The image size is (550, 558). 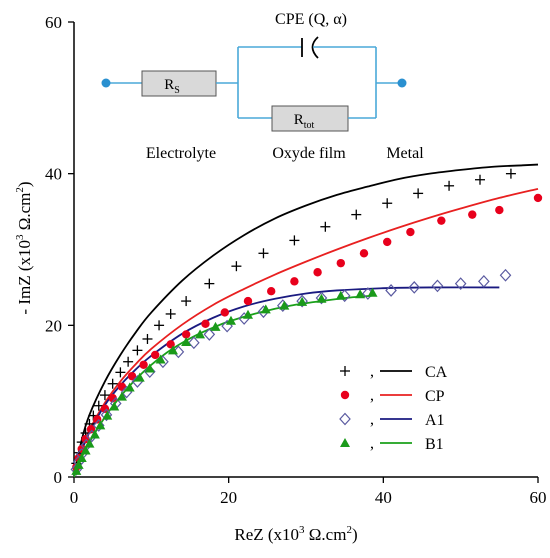 What do you see at coordinates (393, 408) in the screenshot?
I see `legend: , CA, CP, A1, B1` at bounding box center [393, 408].